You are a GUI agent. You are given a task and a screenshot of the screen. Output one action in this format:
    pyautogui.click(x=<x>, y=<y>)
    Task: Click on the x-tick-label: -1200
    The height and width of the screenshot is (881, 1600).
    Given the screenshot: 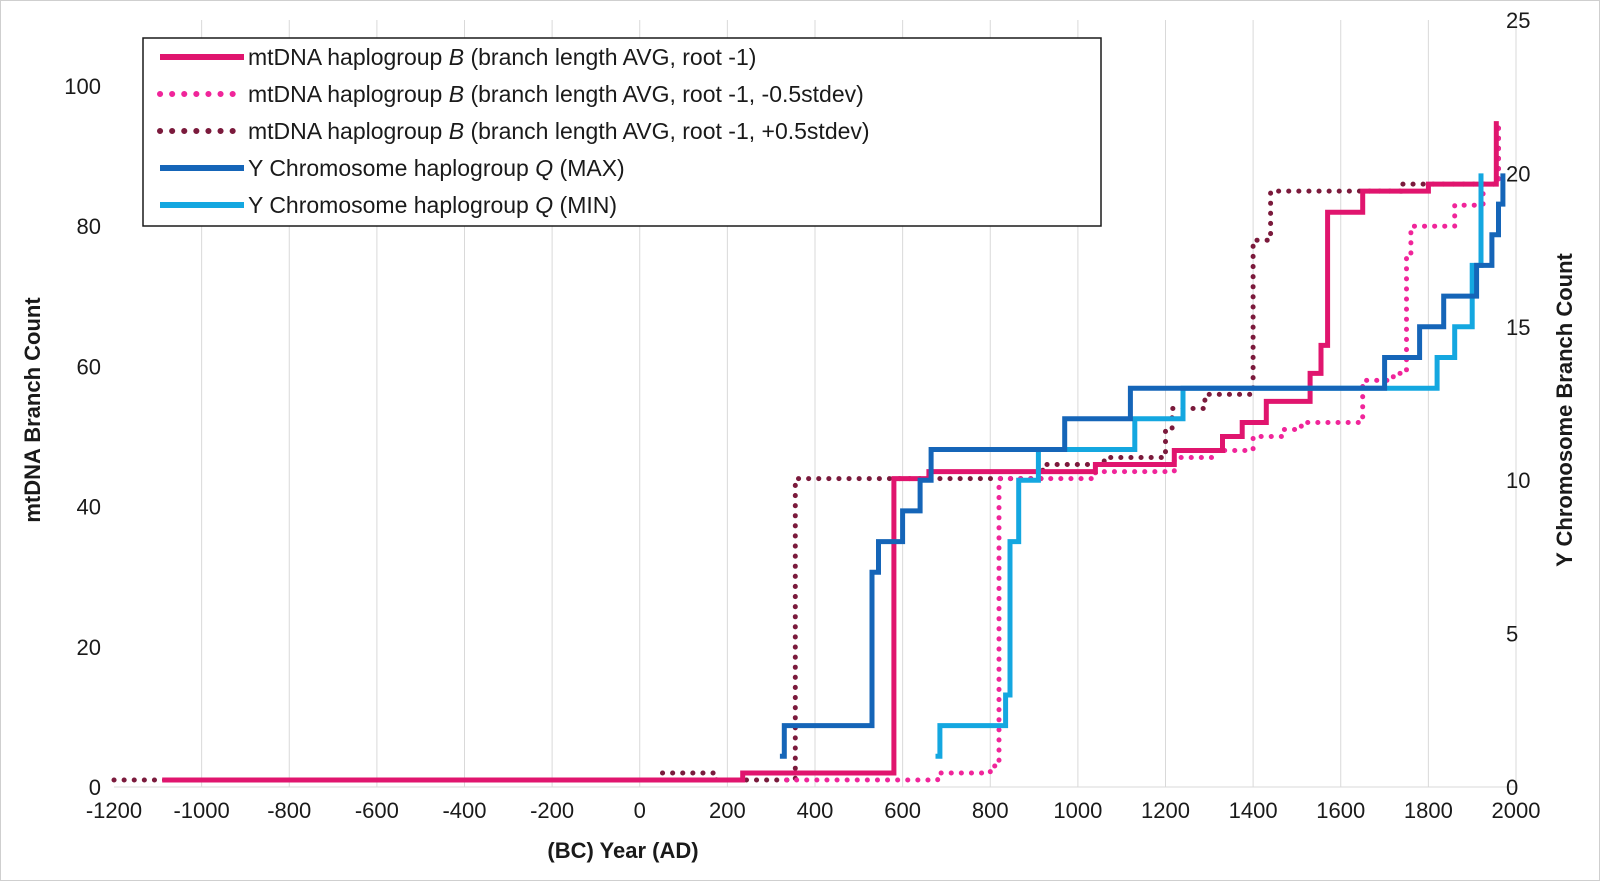 What is the action you would take?
    pyautogui.click(x=114, y=810)
    